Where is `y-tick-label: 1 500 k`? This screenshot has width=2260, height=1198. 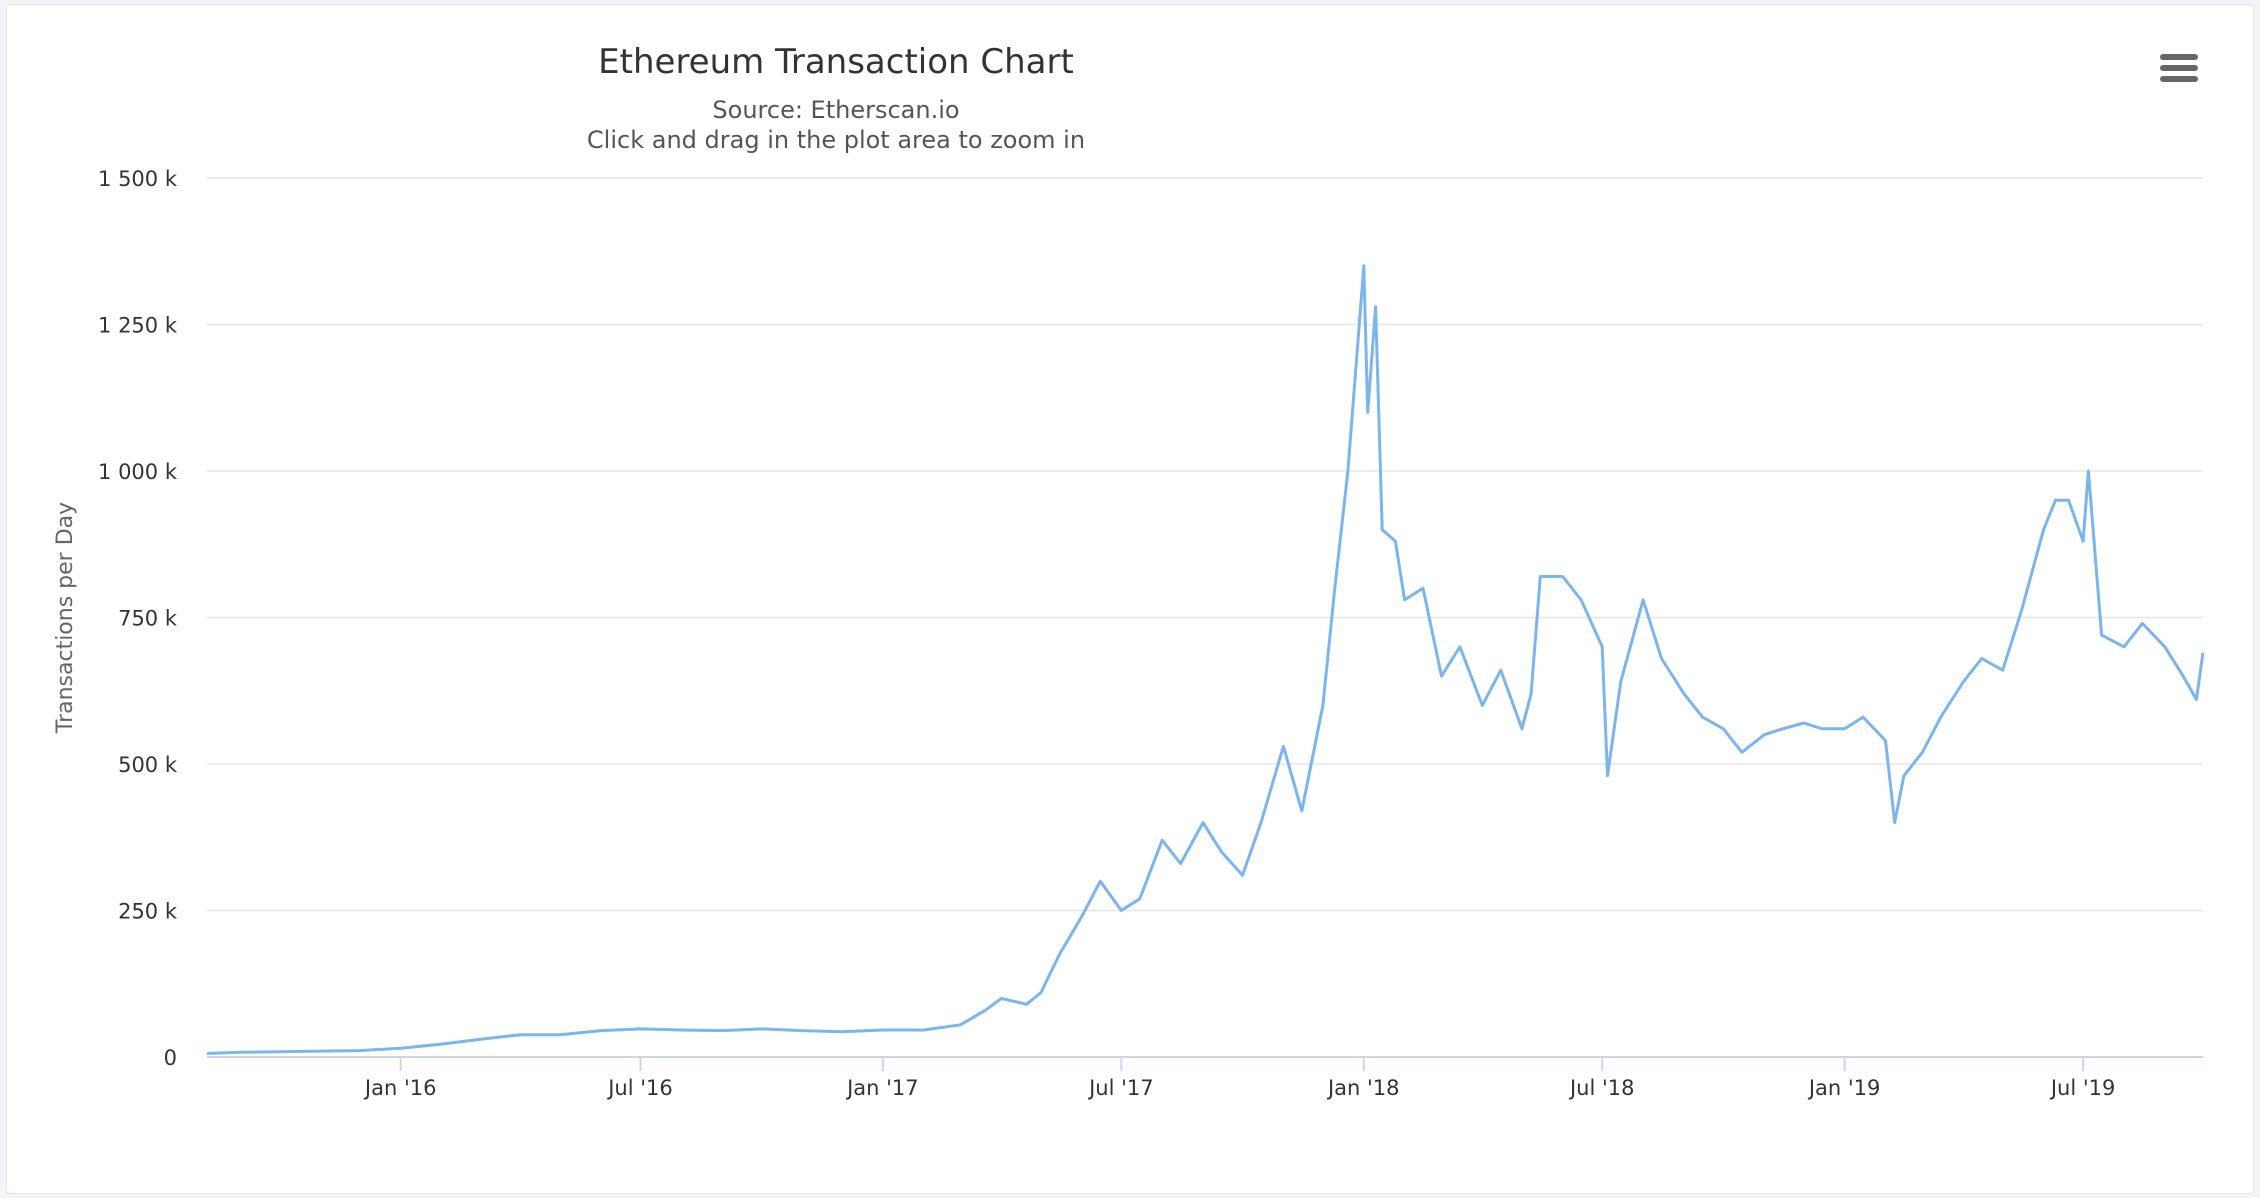 y-tick-label: 1 500 k is located at coordinates (138, 179).